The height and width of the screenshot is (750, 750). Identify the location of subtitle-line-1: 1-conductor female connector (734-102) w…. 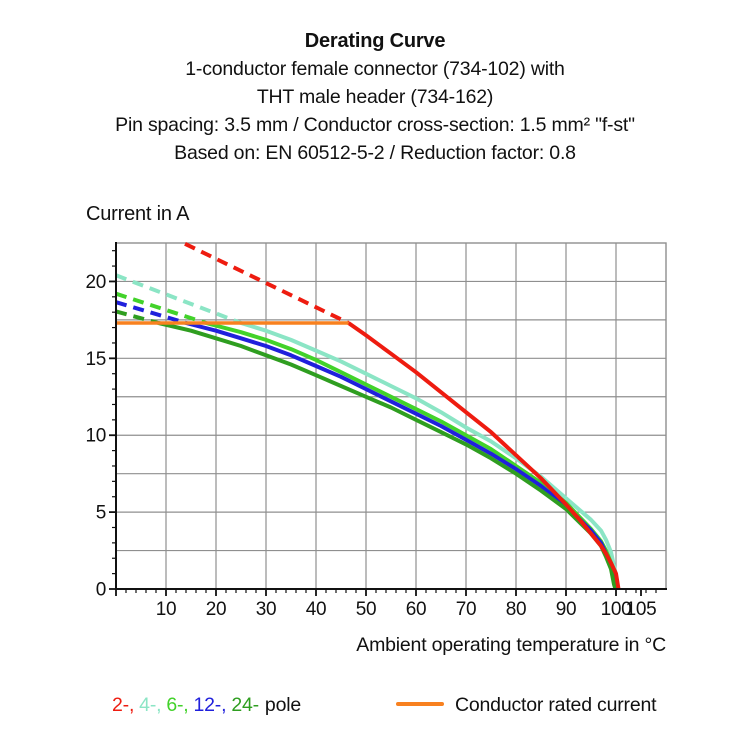
(375, 69).